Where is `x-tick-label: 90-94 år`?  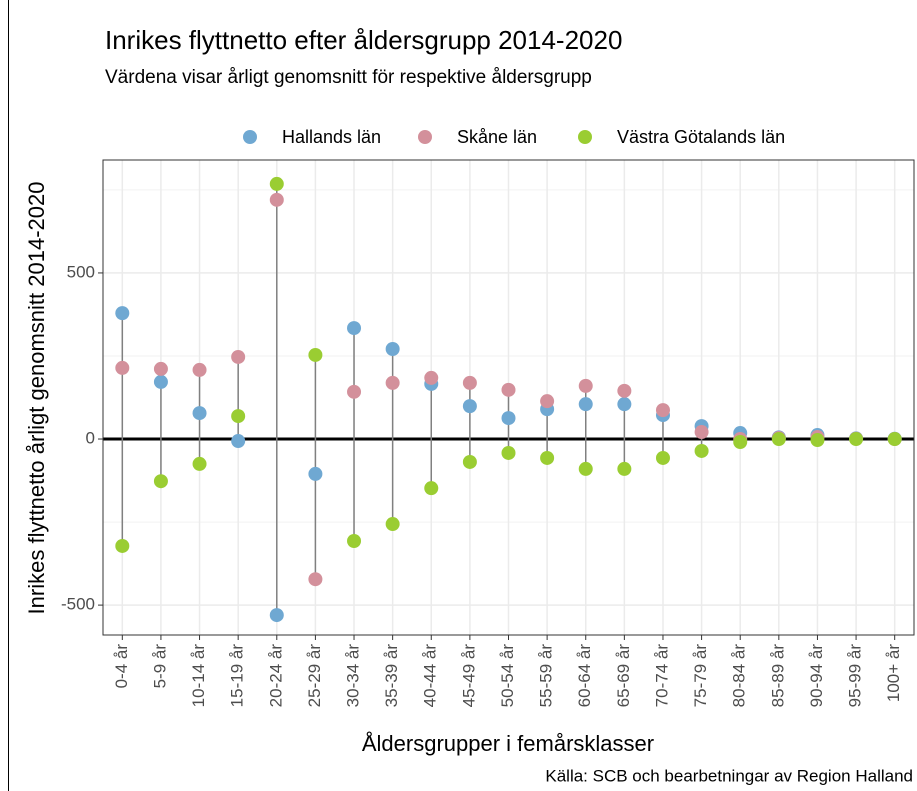
x-tick-label: 90-94 år is located at coordinates (816, 676).